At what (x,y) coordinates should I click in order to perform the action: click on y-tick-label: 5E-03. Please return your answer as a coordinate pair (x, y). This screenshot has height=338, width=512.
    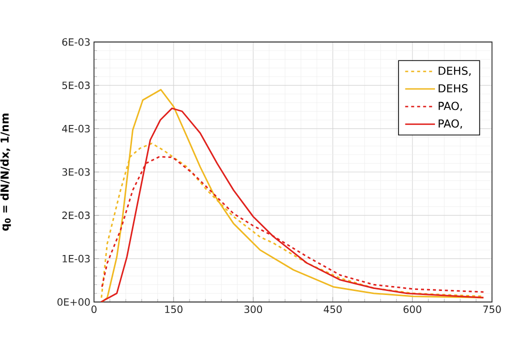
    Looking at the image, I should click on (76, 86).